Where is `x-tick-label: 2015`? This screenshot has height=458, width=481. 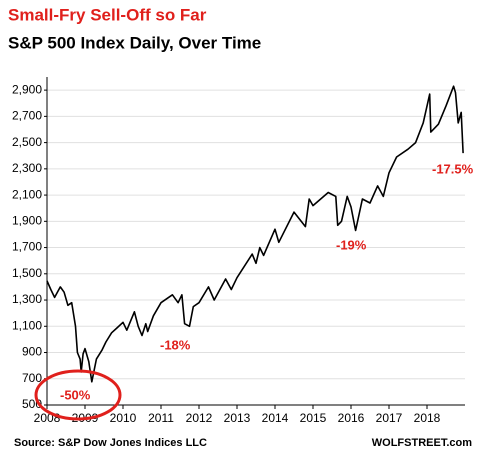
x-tick-label: 2015 is located at coordinates (313, 418).